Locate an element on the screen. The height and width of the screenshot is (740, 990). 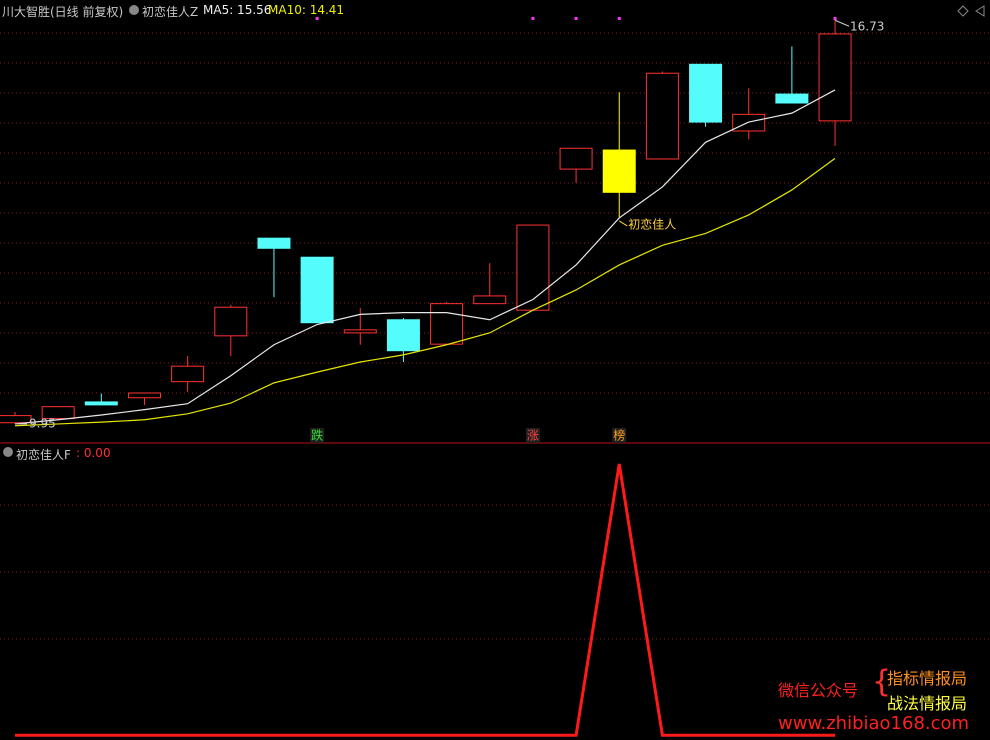
signal-label: 跌 is located at coordinates (317, 435).